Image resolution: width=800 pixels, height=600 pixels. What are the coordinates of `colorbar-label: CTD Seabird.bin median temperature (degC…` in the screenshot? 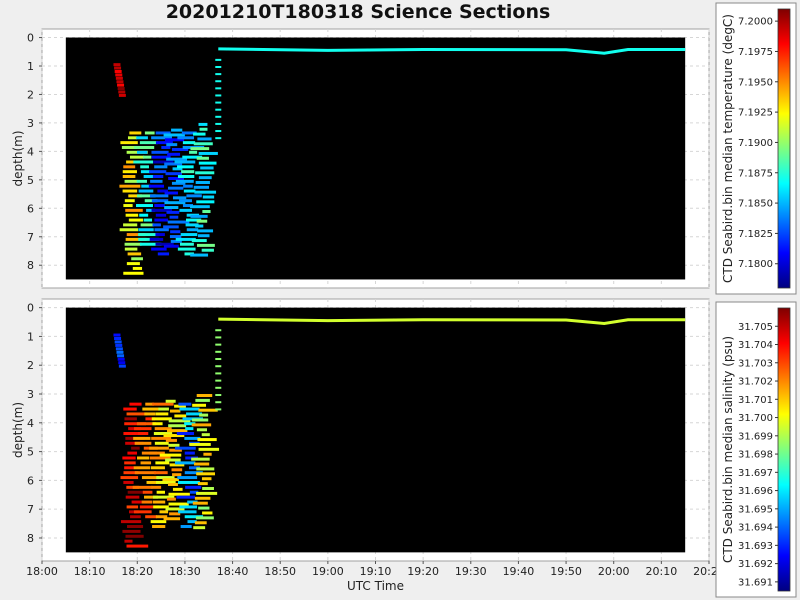 It's located at (728, 148).